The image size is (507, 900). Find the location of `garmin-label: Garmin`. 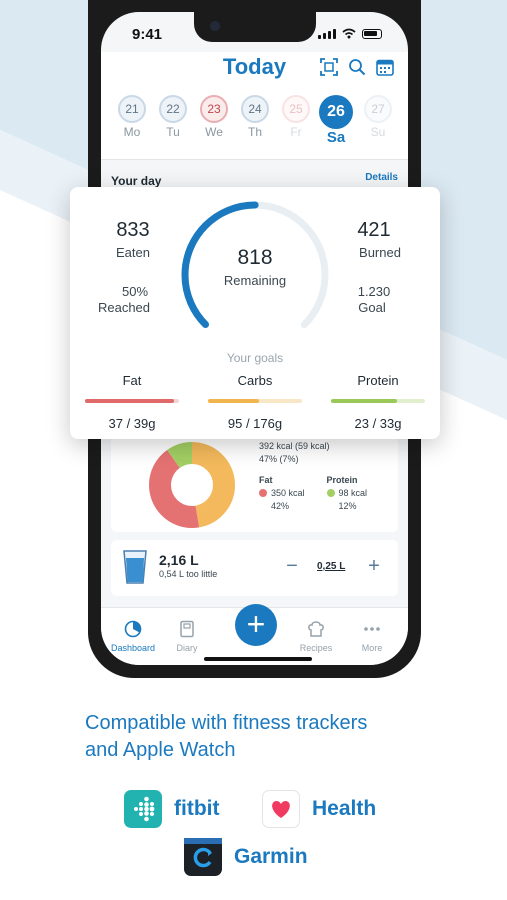

garmin-label: Garmin is located at coordinates (271, 856).